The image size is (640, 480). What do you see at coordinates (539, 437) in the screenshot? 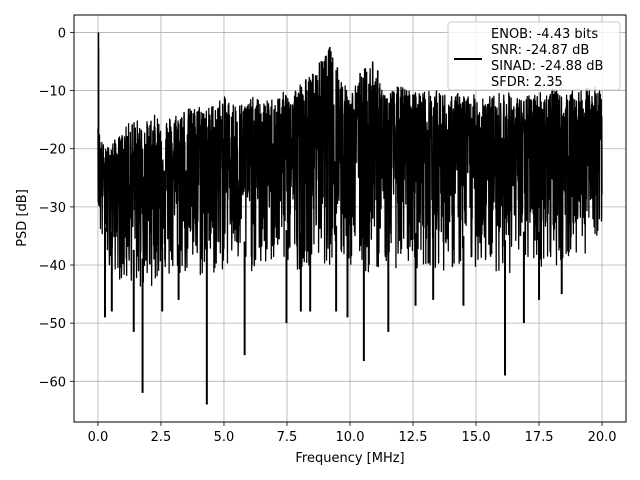
I see `x-tick-label: 17.5` at bounding box center [539, 437].